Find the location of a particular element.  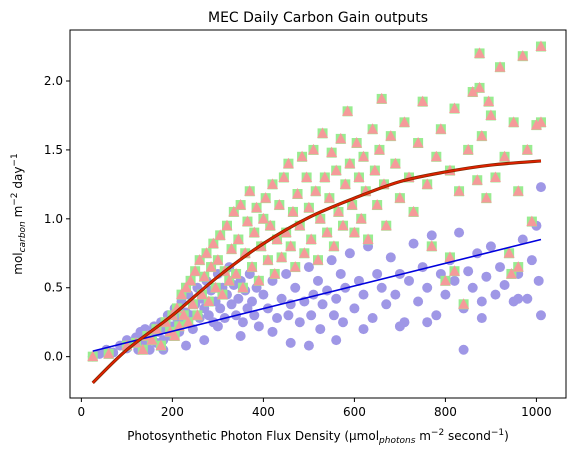

y-axis-label: molcarbon m−2 day−1 is located at coordinates (19, 213).